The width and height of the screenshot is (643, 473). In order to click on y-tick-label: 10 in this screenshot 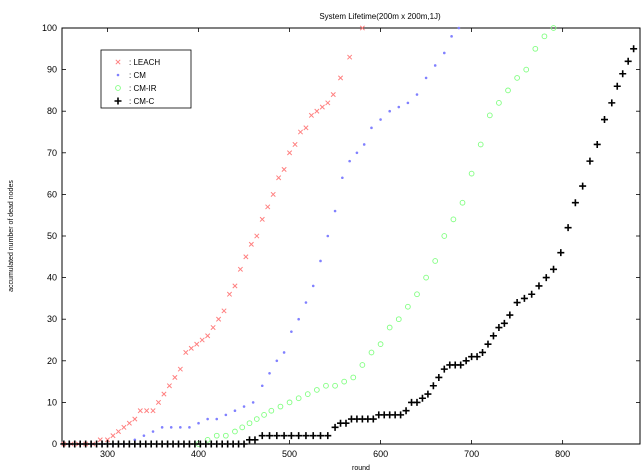, I will do `click(52, 402)`.